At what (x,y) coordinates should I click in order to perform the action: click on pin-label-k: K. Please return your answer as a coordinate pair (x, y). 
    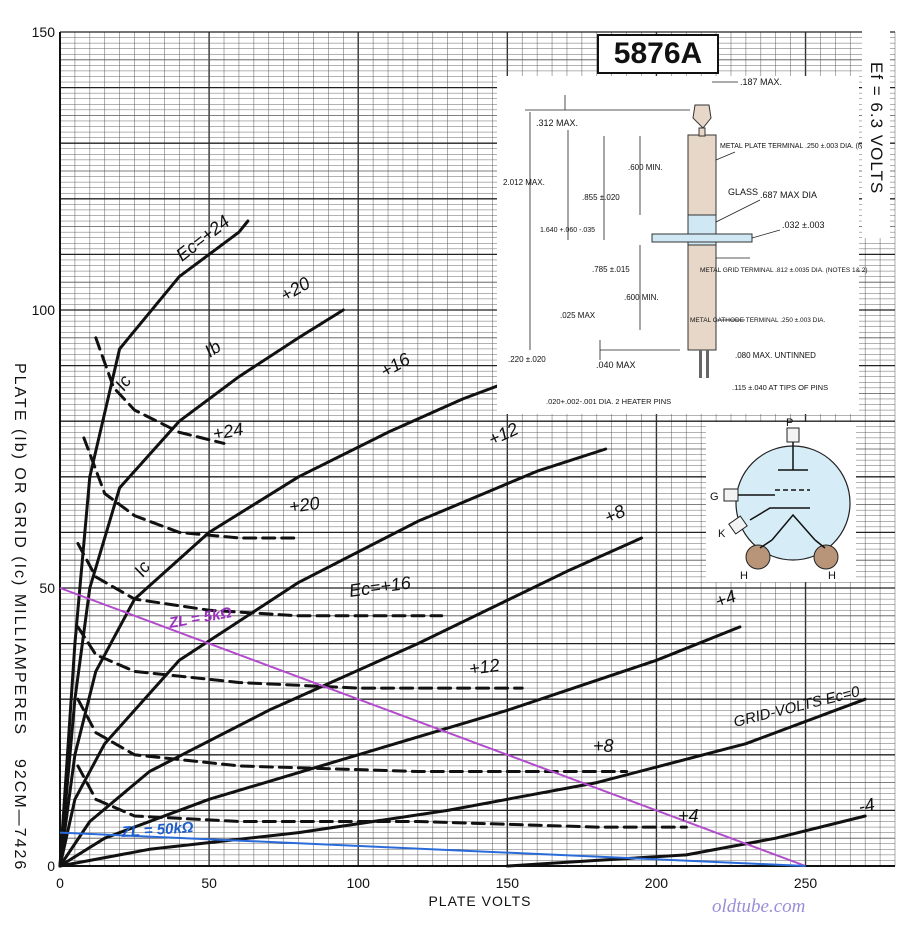
    Looking at the image, I should click on (722, 534).